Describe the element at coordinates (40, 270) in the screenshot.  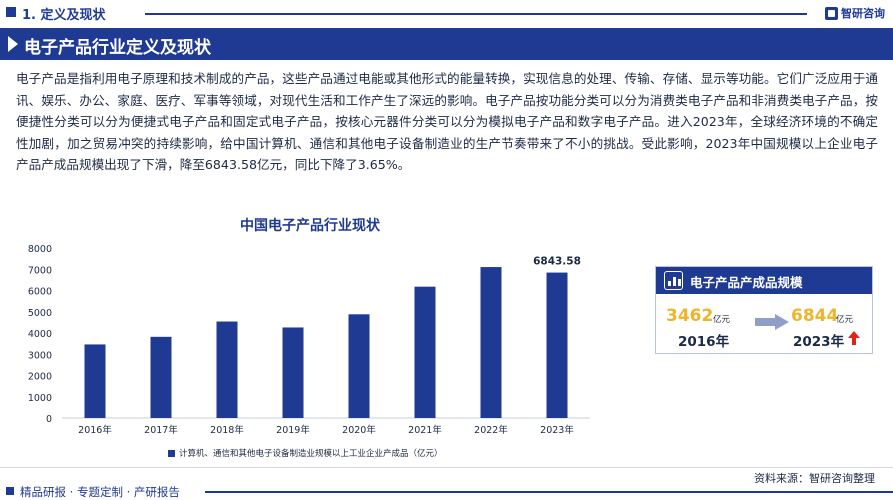
I see `y-tick-label: 7000` at that location.